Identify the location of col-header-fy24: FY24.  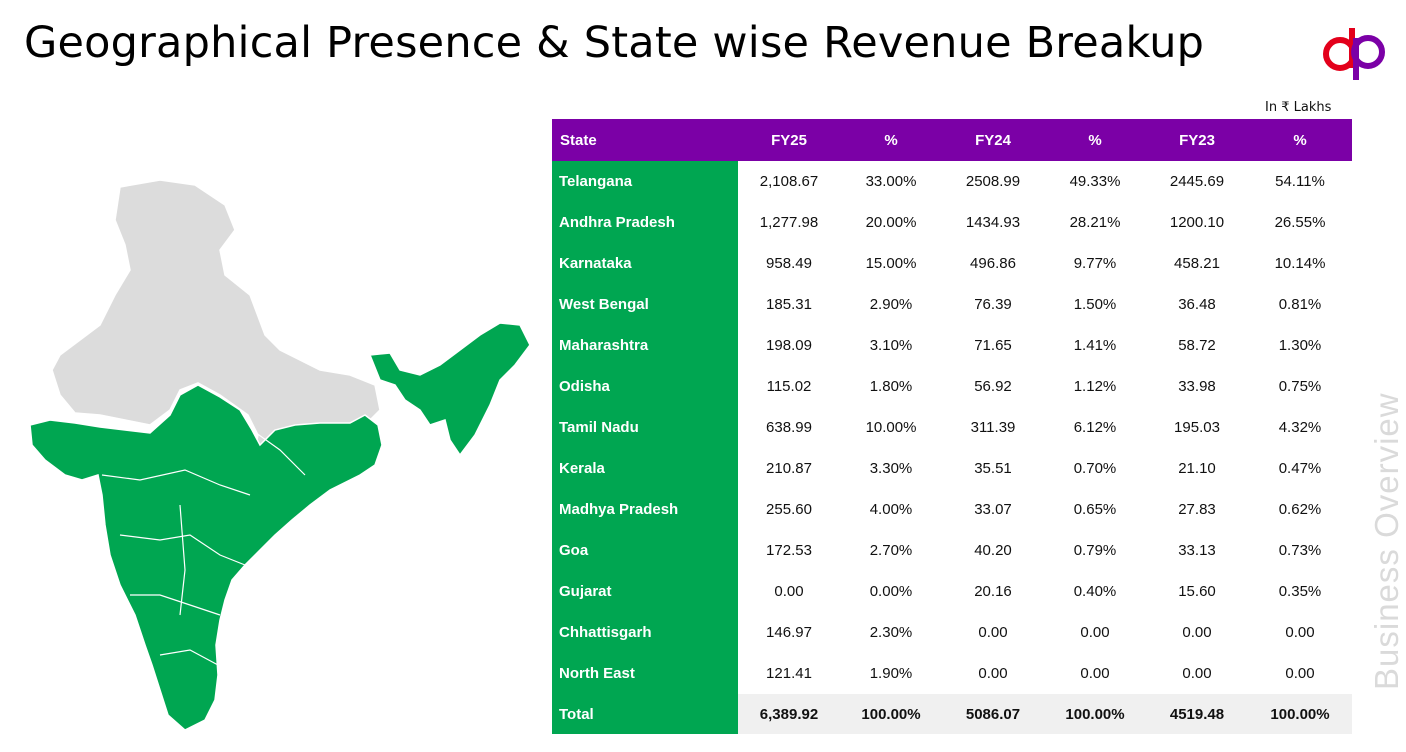
(993, 140).